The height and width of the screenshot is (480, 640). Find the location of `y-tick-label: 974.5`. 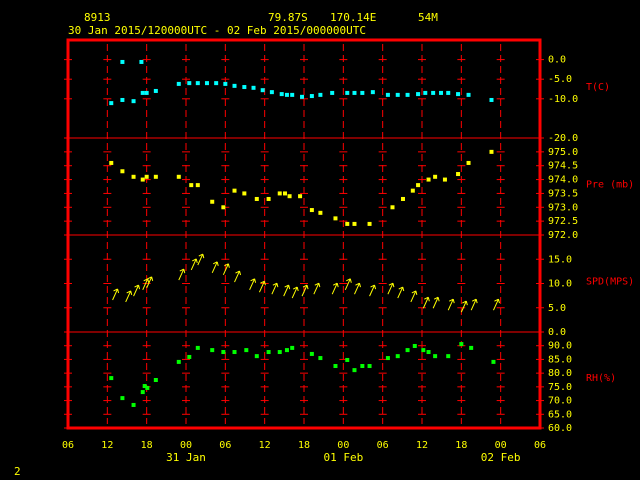

y-tick-label: 974.5 is located at coordinates (563, 166).